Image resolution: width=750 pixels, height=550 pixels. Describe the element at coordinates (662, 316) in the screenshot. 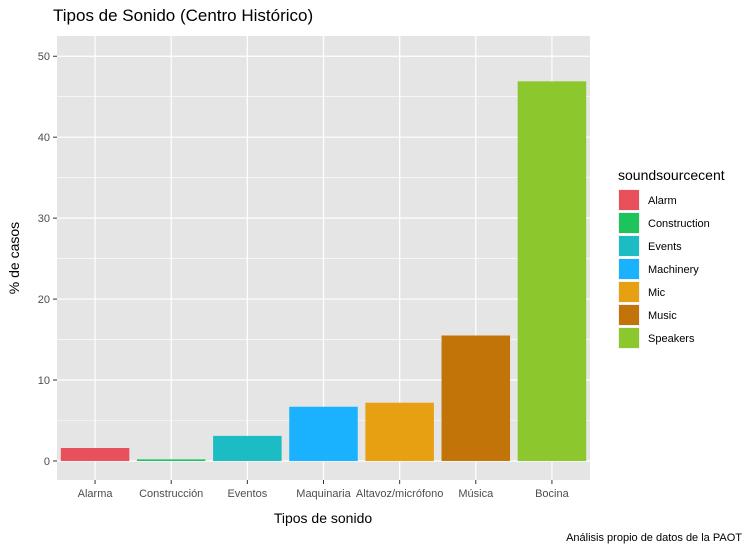

I see `legend-label: Music` at that location.